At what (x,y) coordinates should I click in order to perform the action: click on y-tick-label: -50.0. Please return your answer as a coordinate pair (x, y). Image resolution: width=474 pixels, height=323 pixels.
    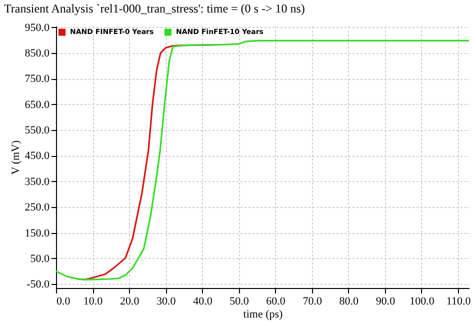
    Looking at the image, I should click on (38, 284).